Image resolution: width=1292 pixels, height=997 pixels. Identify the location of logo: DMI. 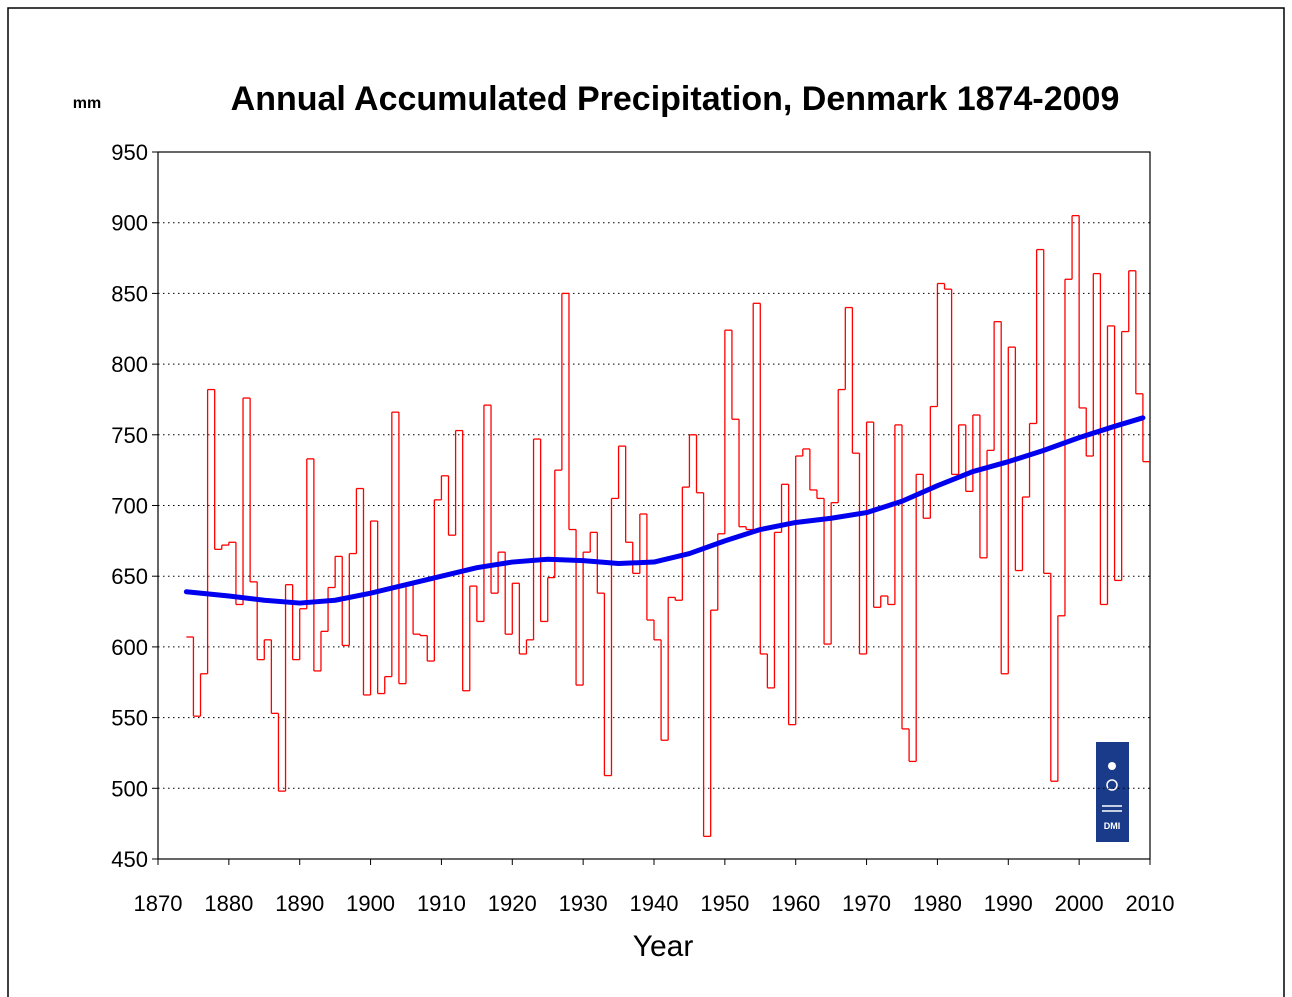
(1112, 792).